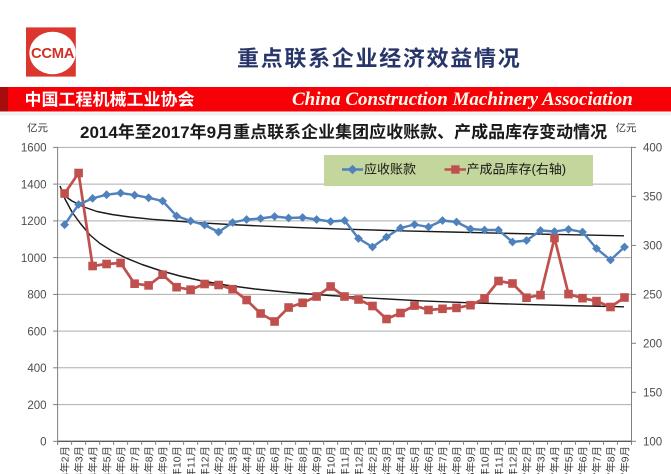  What do you see at coordinates (53, 54) in the screenshot?
I see `svg-text: CCMA` at bounding box center [53, 54].